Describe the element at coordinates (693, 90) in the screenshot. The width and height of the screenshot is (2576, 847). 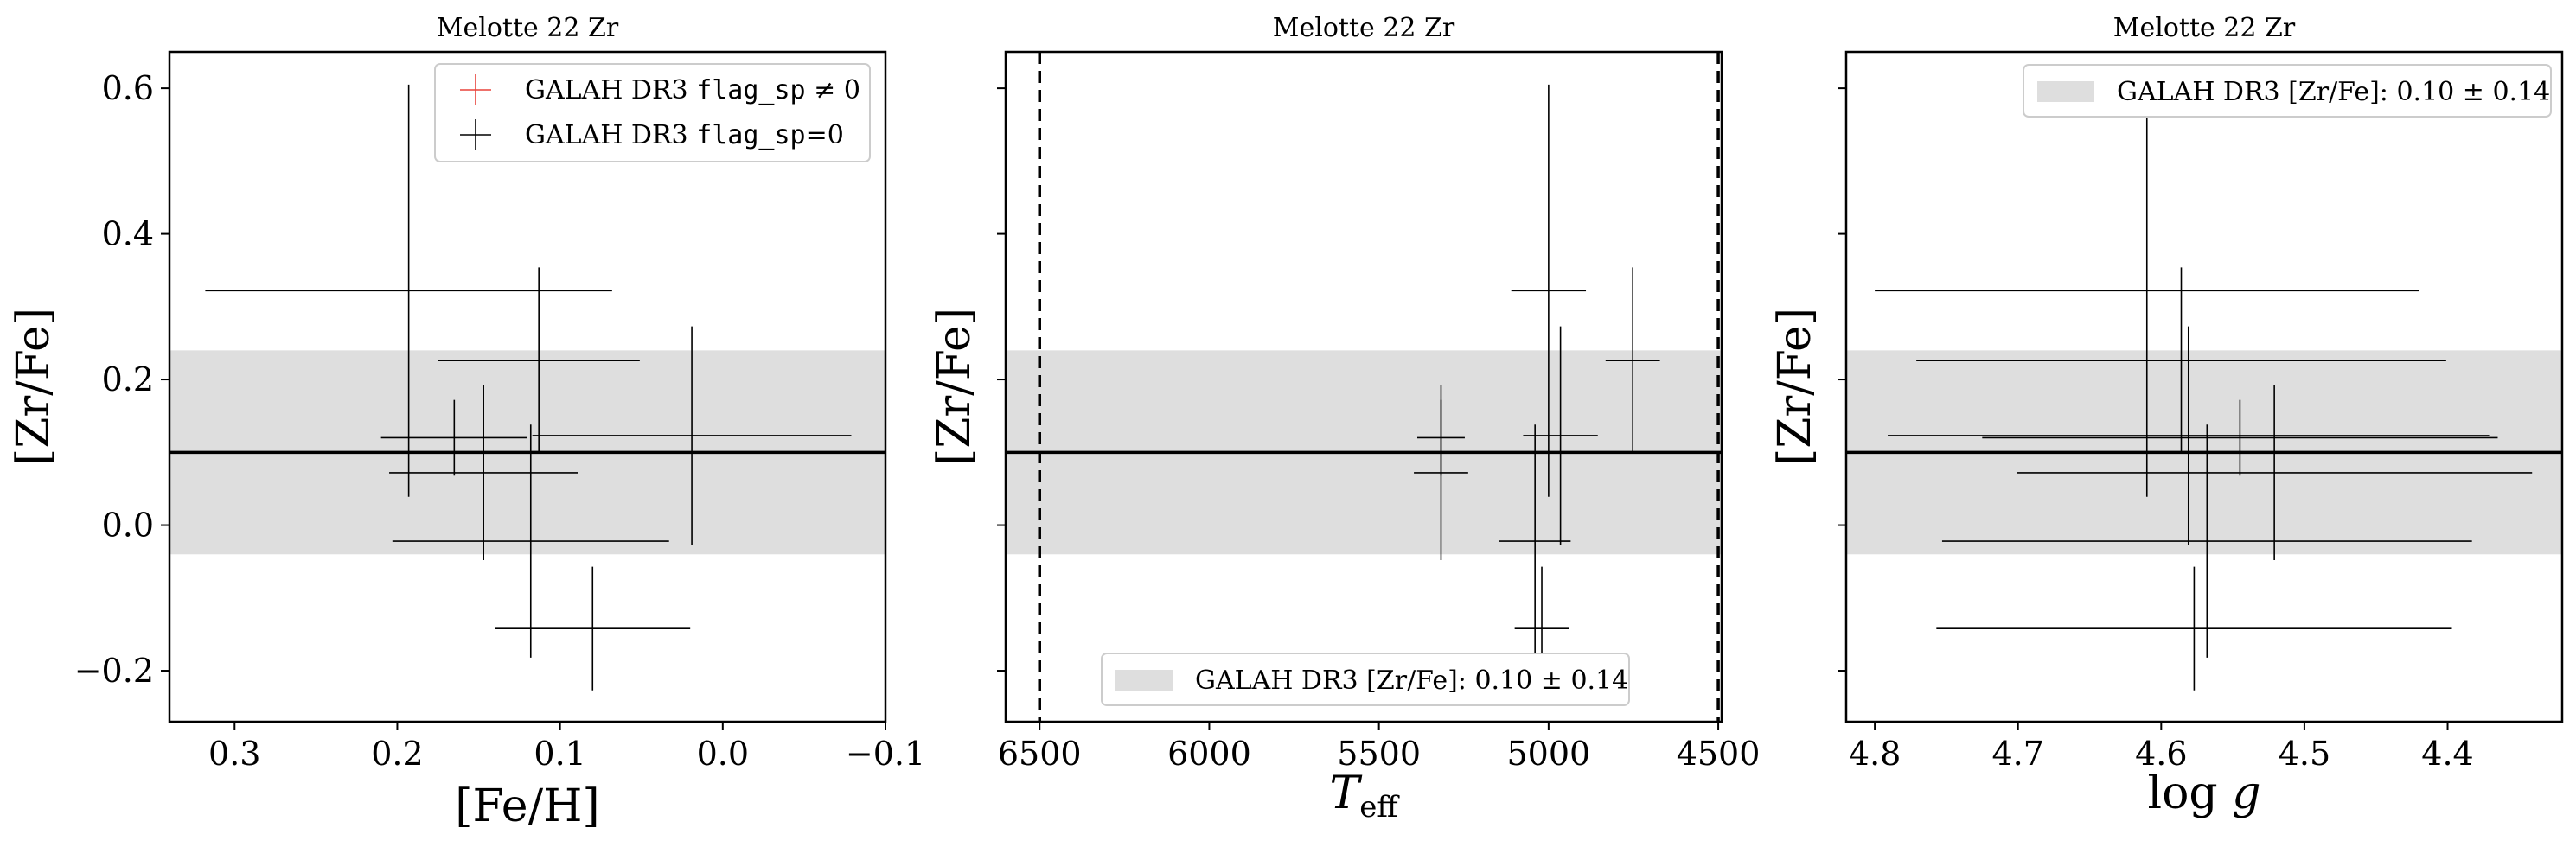
I see `legend-label: GALAH DR3 flag_sp ≠ 0` at that location.